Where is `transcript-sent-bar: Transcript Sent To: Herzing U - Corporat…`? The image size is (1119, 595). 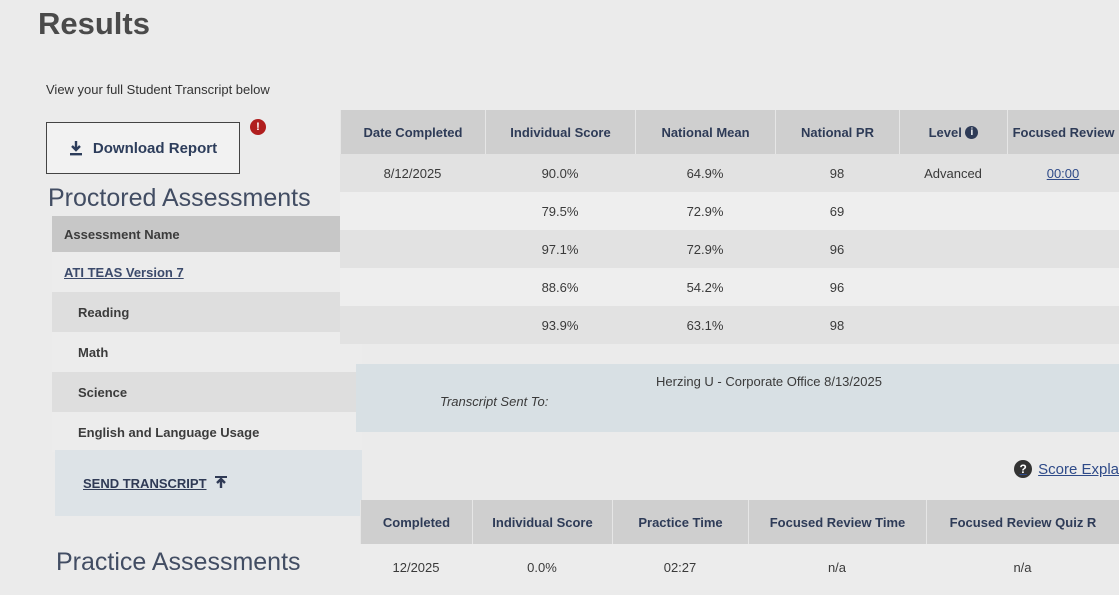
transcript-sent-bar: Transcript Sent To: Herzing U - Corporat… is located at coordinates (737, 398).